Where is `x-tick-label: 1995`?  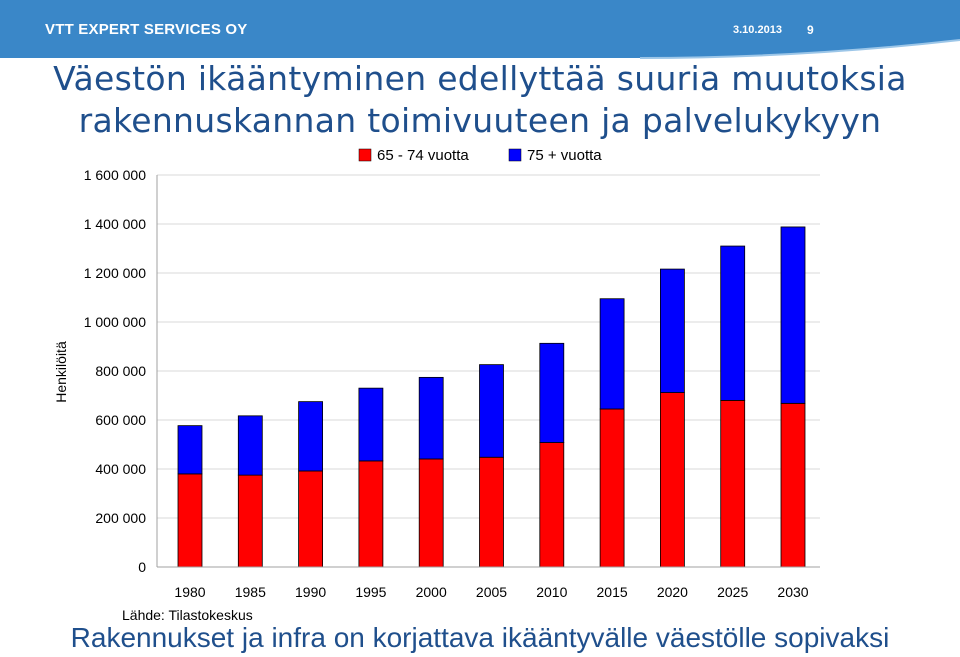
x-tick-label: 1995 is located at coordinates (370, 592).